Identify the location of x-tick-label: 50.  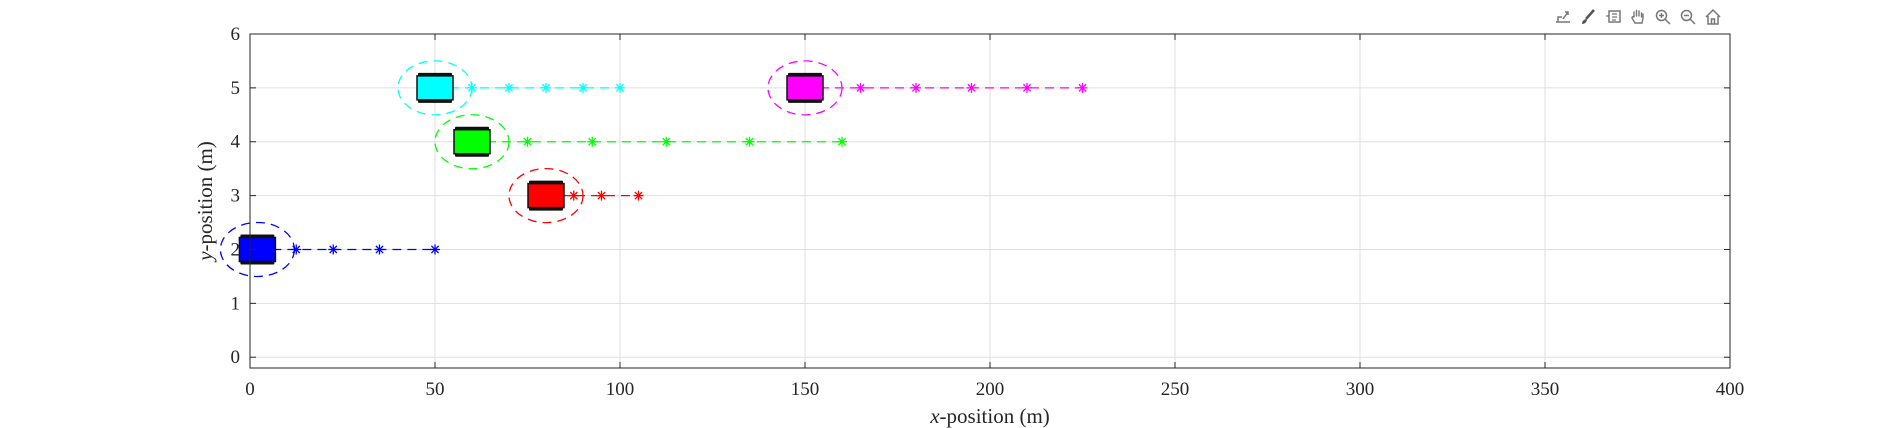
(435, 389).